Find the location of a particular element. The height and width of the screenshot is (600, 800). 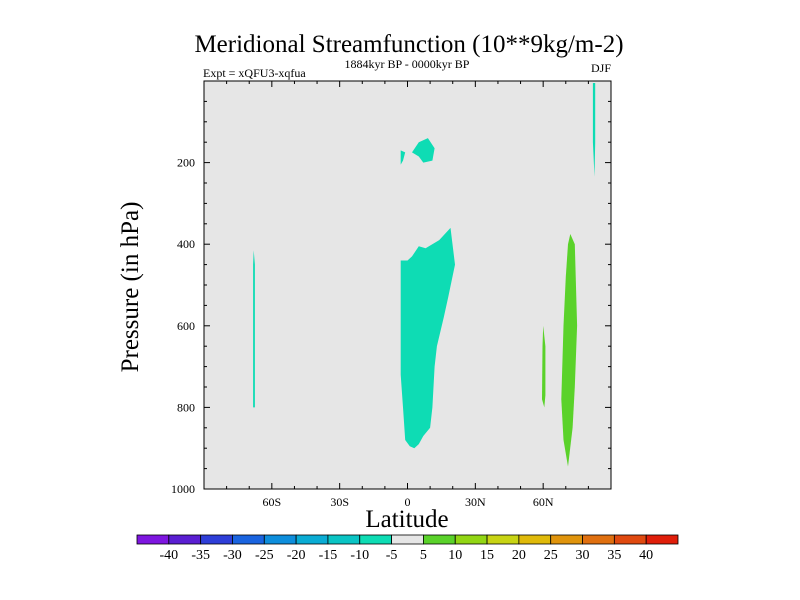

y-axis-label: Pressure (in hPa) is located at coordinates (130, 287).